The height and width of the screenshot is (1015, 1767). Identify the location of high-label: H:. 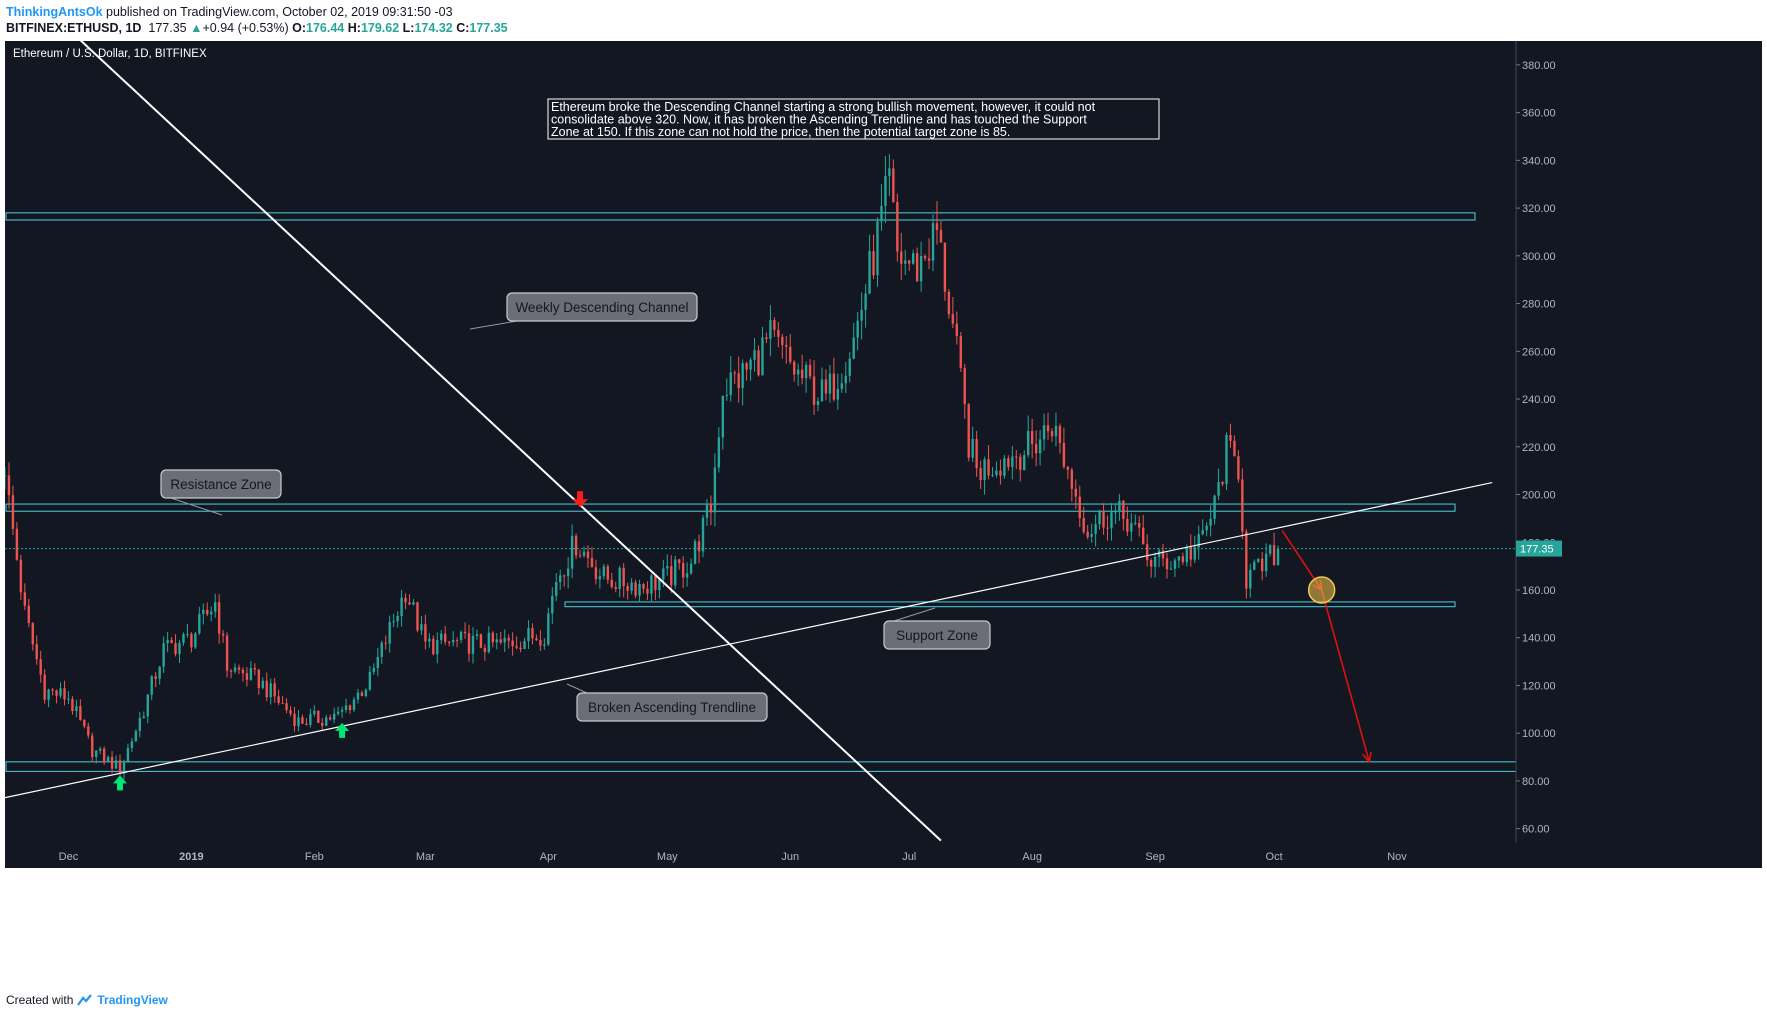
(354, 28).